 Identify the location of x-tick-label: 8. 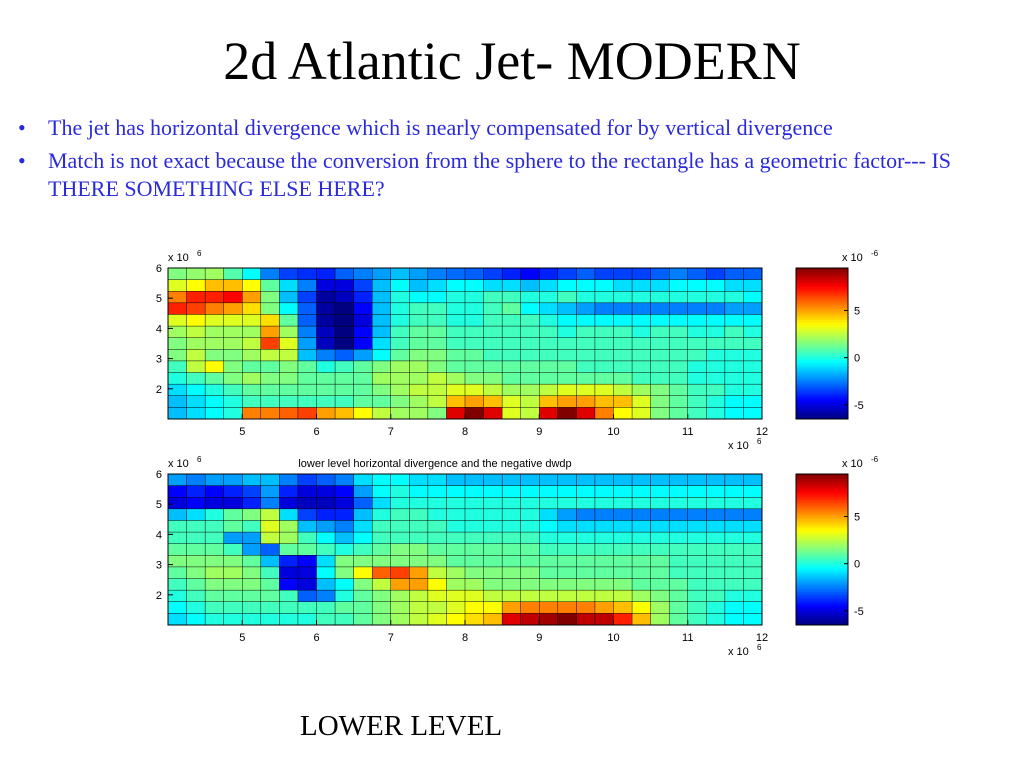
(465, 638).